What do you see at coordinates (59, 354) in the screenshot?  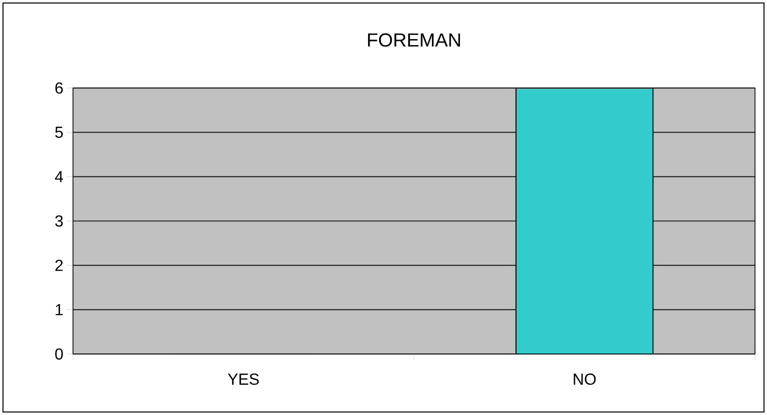 I see `y-tick-label: 0` at bounding box center [59, 354].